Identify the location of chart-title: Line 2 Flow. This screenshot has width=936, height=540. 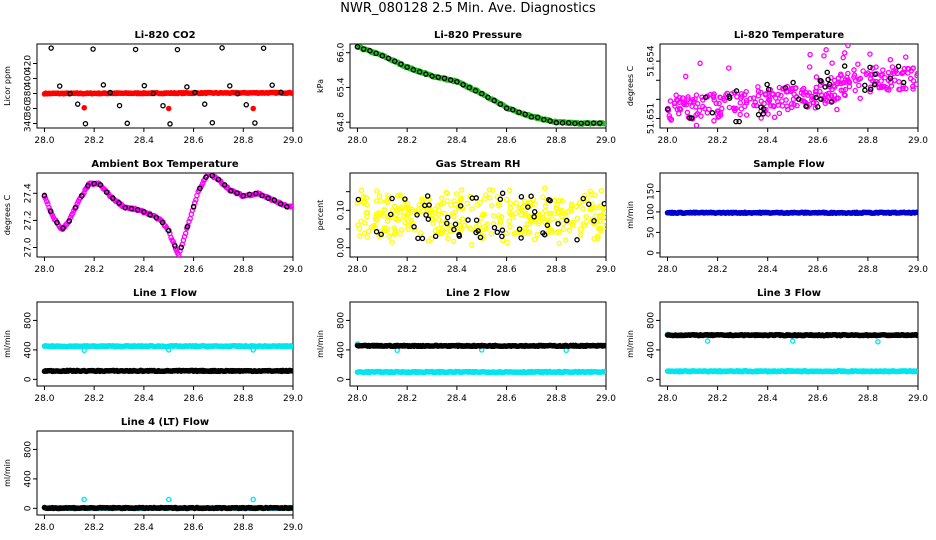
(478, 293).